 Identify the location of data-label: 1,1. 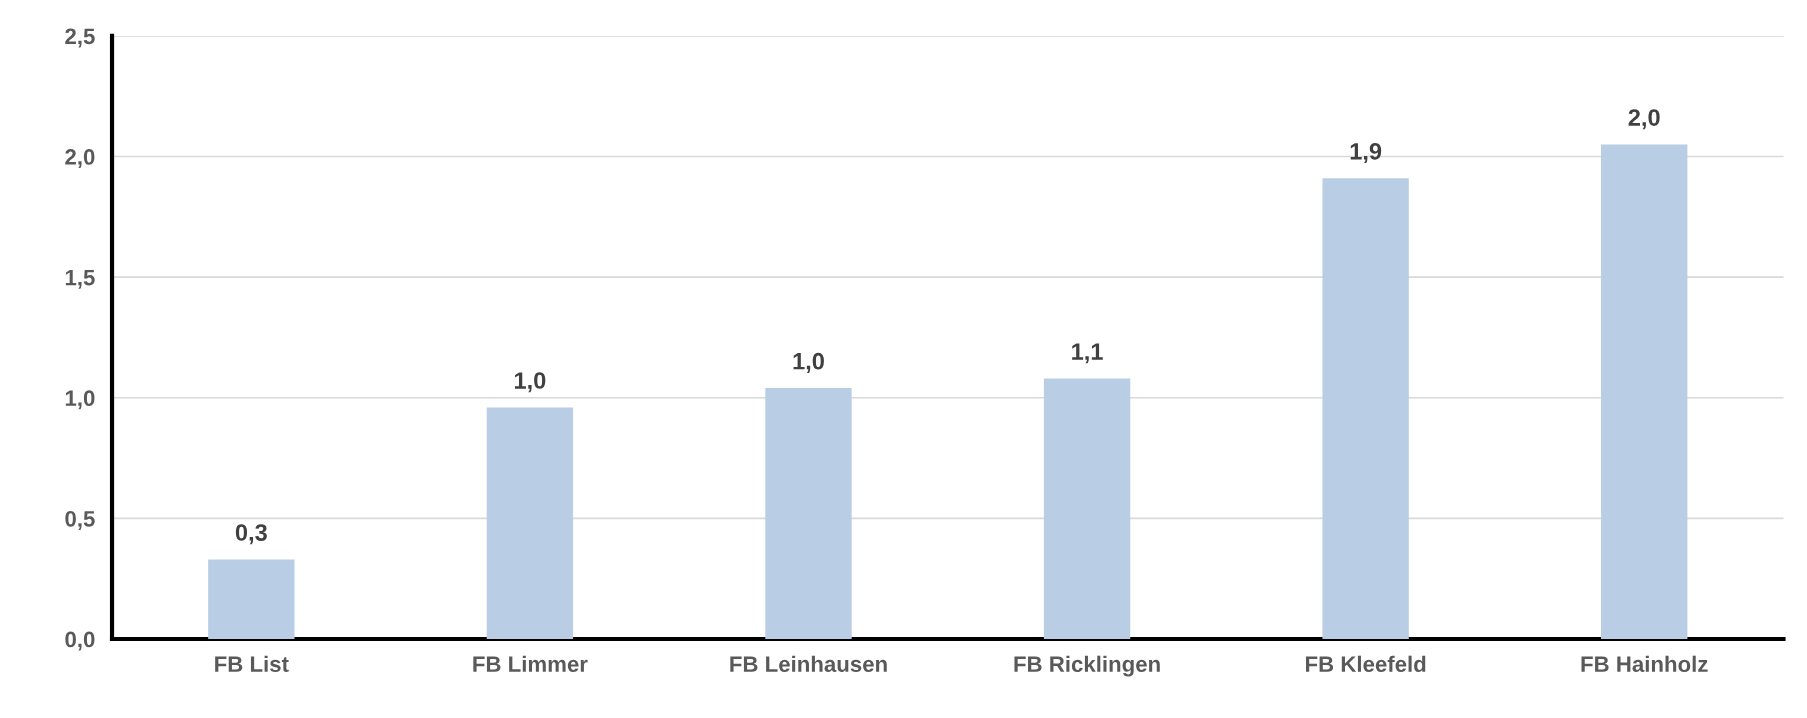
(1087, 353).